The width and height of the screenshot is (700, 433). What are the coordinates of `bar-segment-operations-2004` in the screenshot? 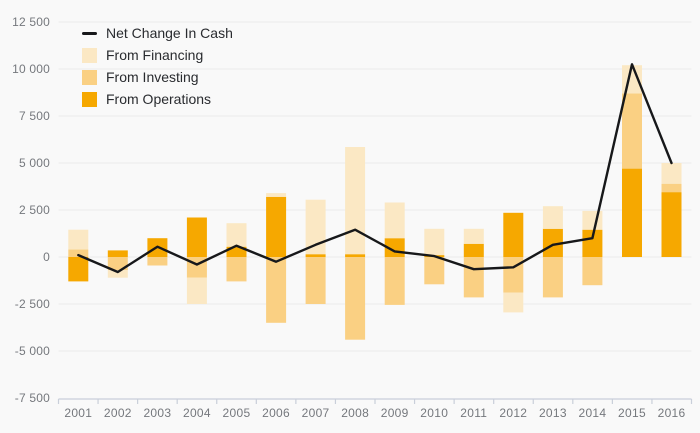 It's located at (196, 237).